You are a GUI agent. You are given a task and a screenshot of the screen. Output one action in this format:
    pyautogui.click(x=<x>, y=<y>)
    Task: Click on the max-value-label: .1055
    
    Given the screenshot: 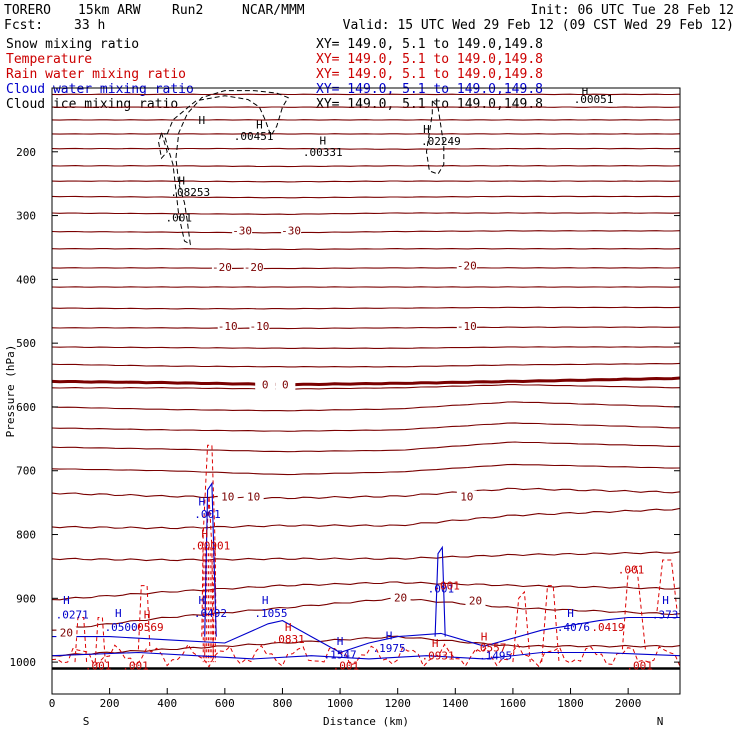 What is the action you would take?
    pyautogui.click(x=270, y=613)
    